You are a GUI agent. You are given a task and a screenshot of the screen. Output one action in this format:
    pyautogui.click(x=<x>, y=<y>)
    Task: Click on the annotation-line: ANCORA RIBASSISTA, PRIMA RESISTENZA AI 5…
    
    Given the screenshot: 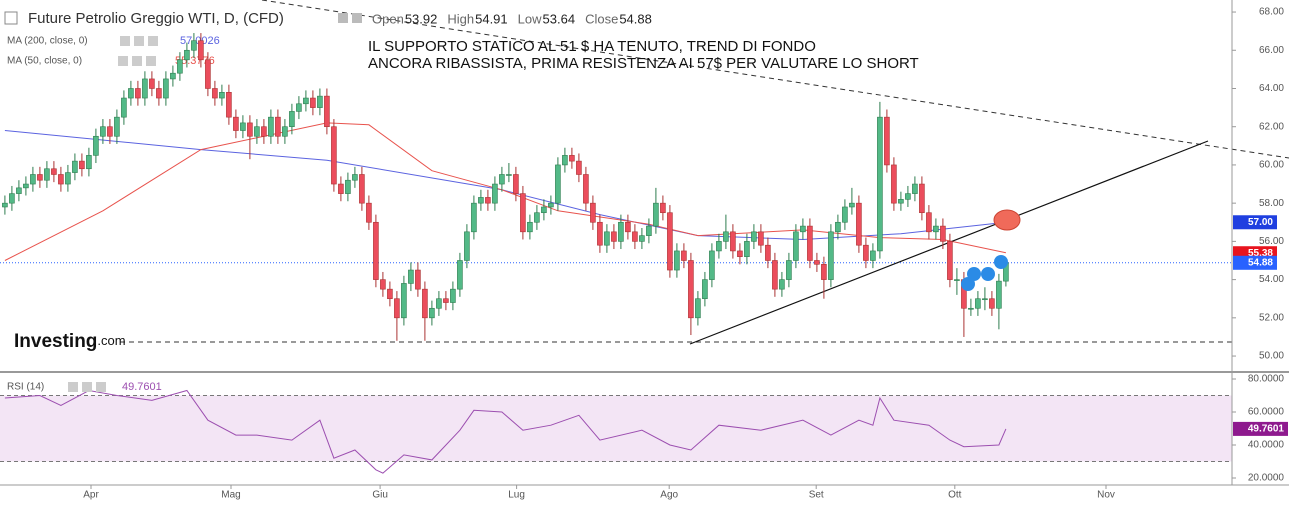 What is the action you would take?
    pyautogui.click(x=643, y=63)
    